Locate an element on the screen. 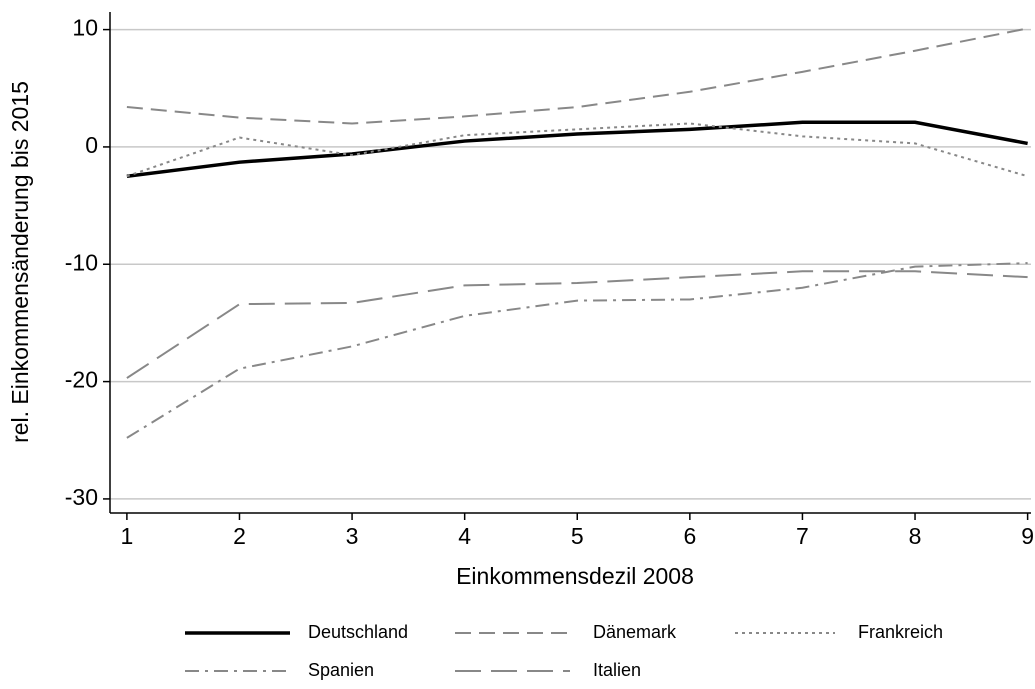  y-tick-label: -10 is located at coordinates (81, 262).